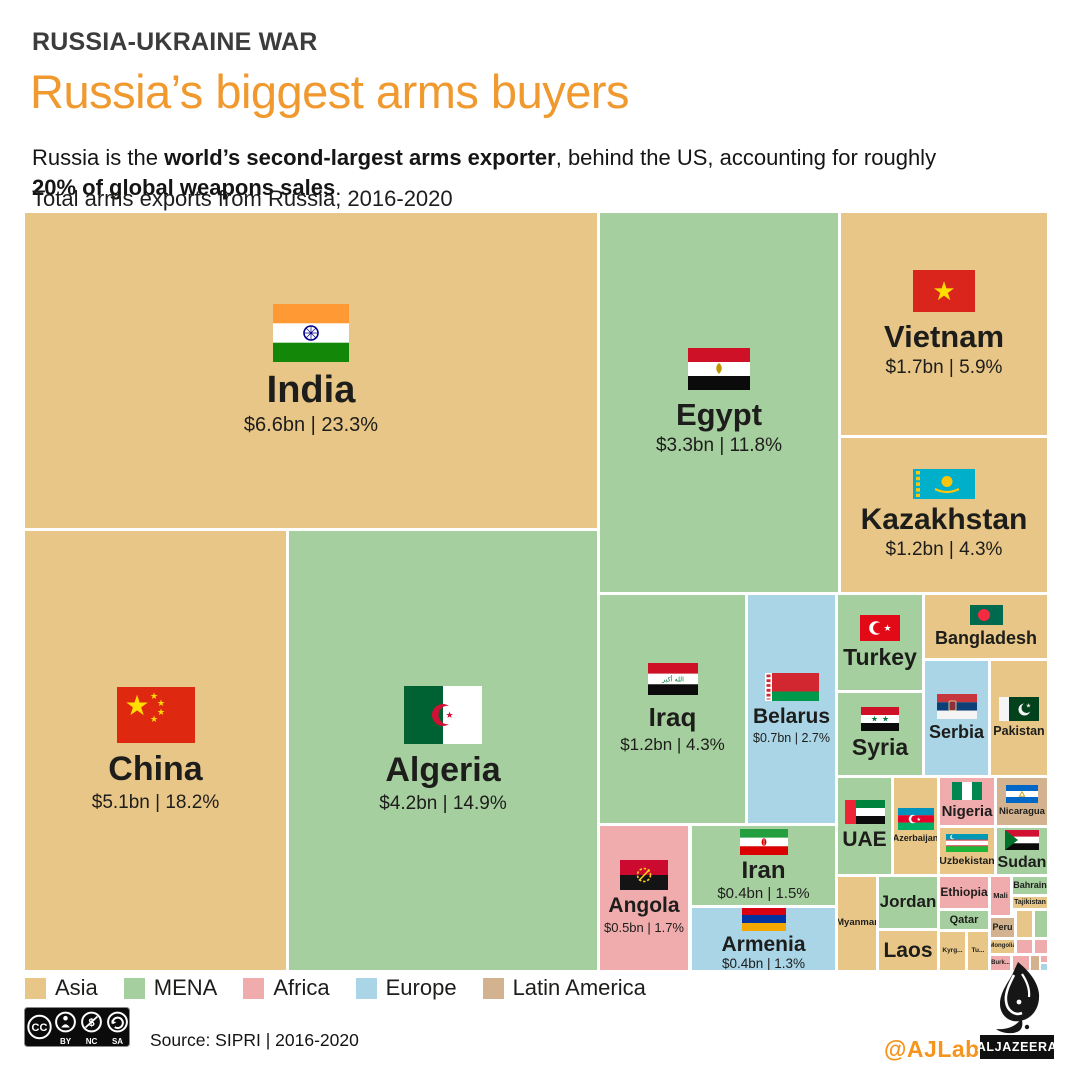  Describe the element at coordinates (1002, 927) in the screenshot. I see `treemap-cell-peru: Peru` at that location.